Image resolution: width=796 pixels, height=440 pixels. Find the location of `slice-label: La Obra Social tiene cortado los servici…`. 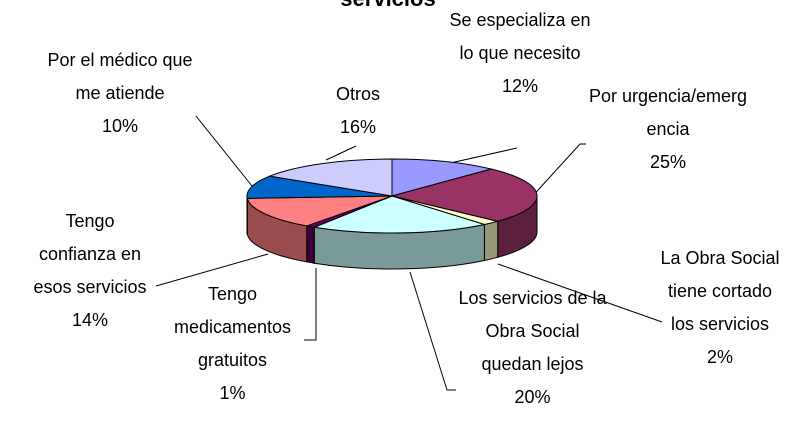

slice-label: La Obra Social tiene cortado los servici… is located at coordinates (720, 308).